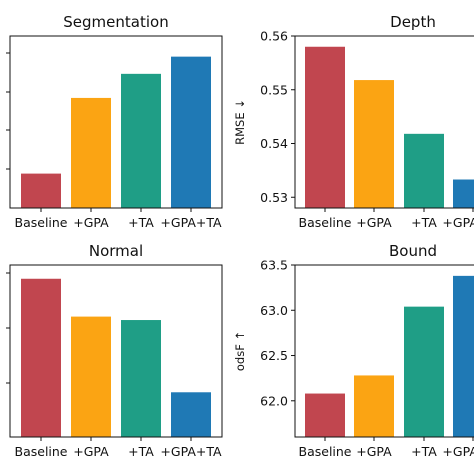 This screenshot has width=474, height=474. What do you see at coordinates (274, 310) in the screenshot?
I see `y-tick-label: 63.0` at bounding box center [274, 310].